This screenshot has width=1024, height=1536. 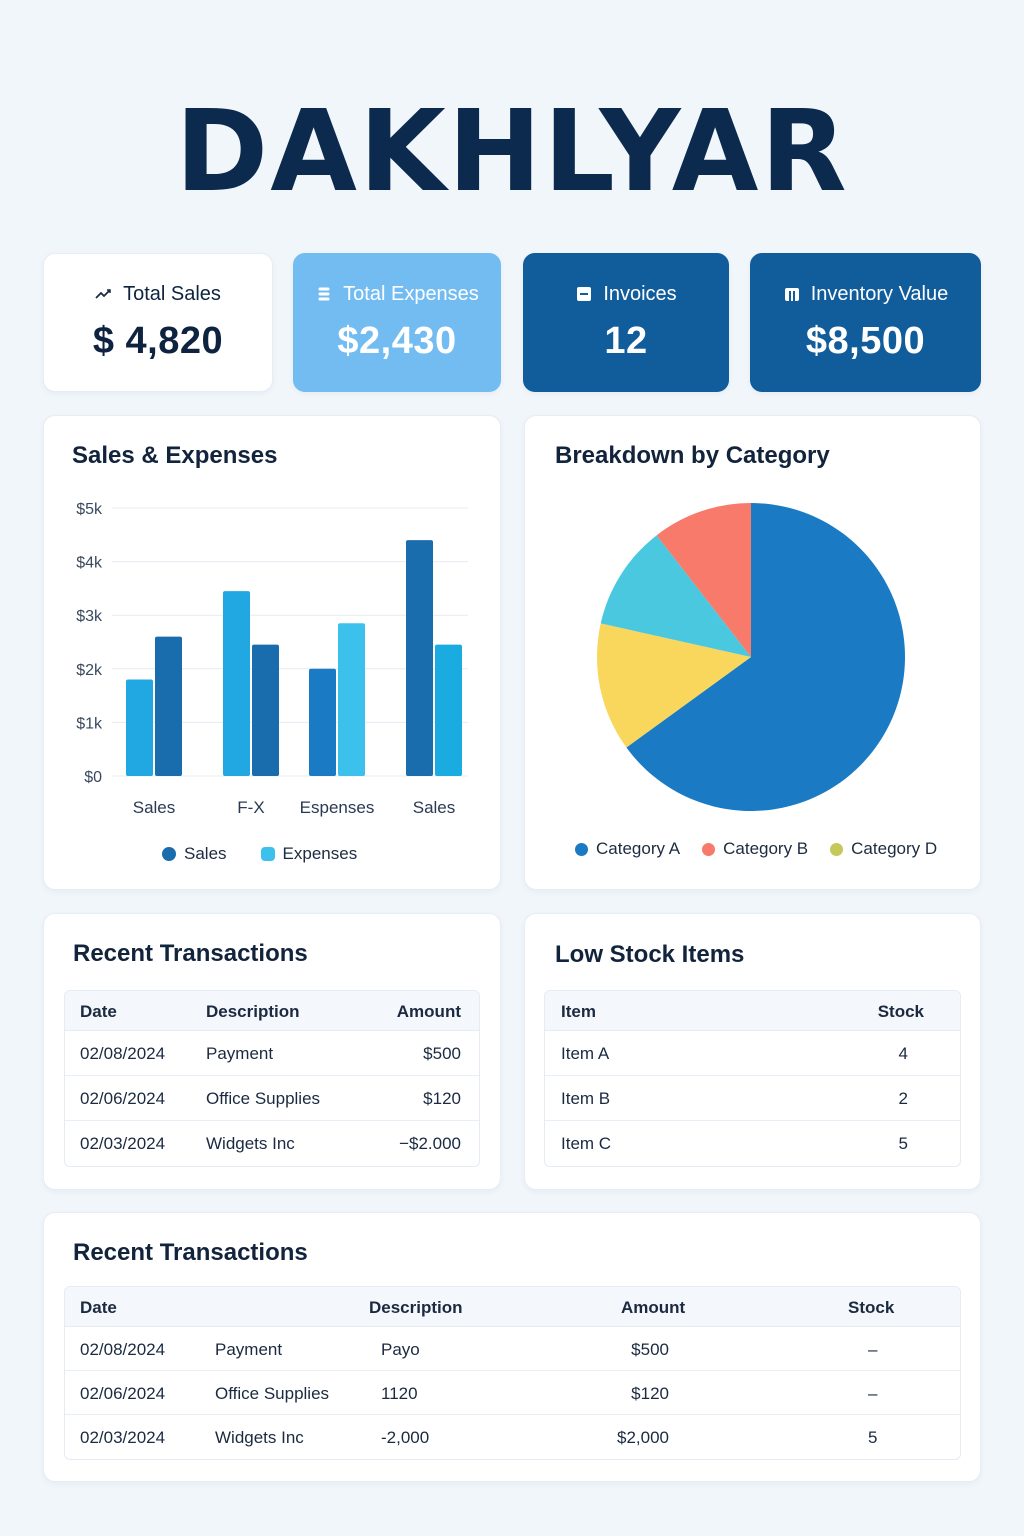 I want to click on table-row: 02/06/2024 Office Supplies $120, so click(x=272, y=1098).